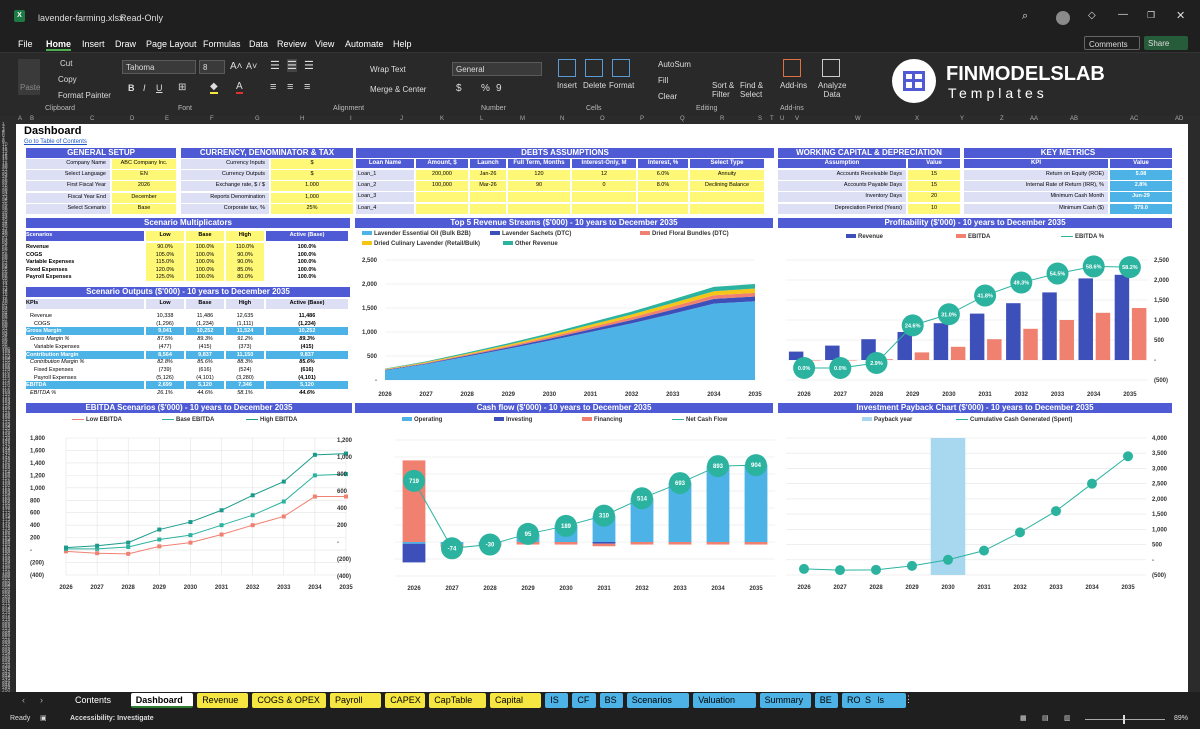  What do you see at coordinates (6, 661) in the screenshot?
I see `row-header: 237` at bounding box center [6, 661].